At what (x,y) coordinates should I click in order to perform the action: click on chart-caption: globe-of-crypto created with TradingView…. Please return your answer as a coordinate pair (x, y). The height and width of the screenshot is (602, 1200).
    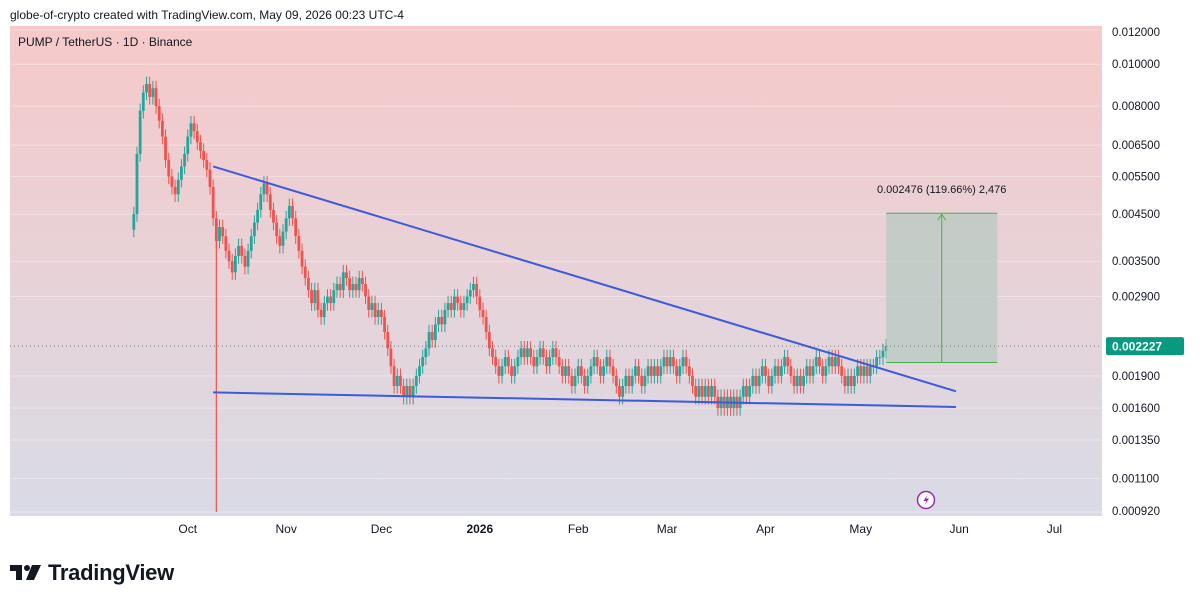
    Looking at the image, I should click on (207, 15).